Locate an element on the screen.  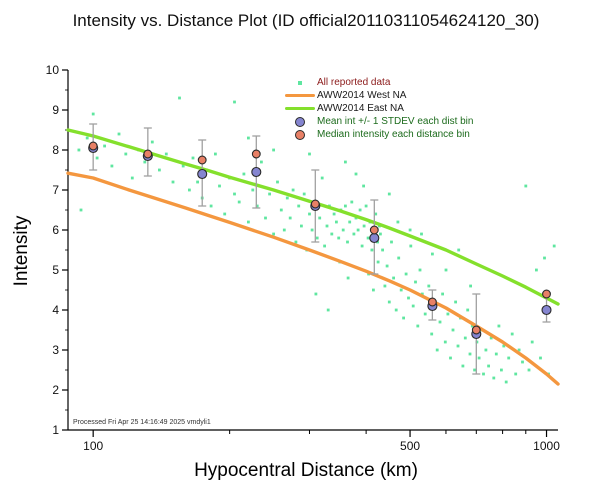
x-axis-label: Hypocentral Distance (km) is located at coordinates (306, 470).